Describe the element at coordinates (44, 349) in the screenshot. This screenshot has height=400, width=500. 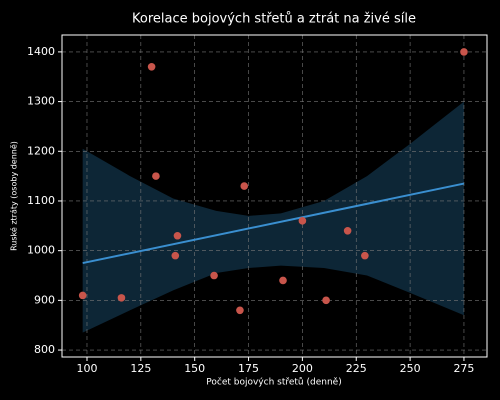
I see `y-tick-label: 800` at that location.